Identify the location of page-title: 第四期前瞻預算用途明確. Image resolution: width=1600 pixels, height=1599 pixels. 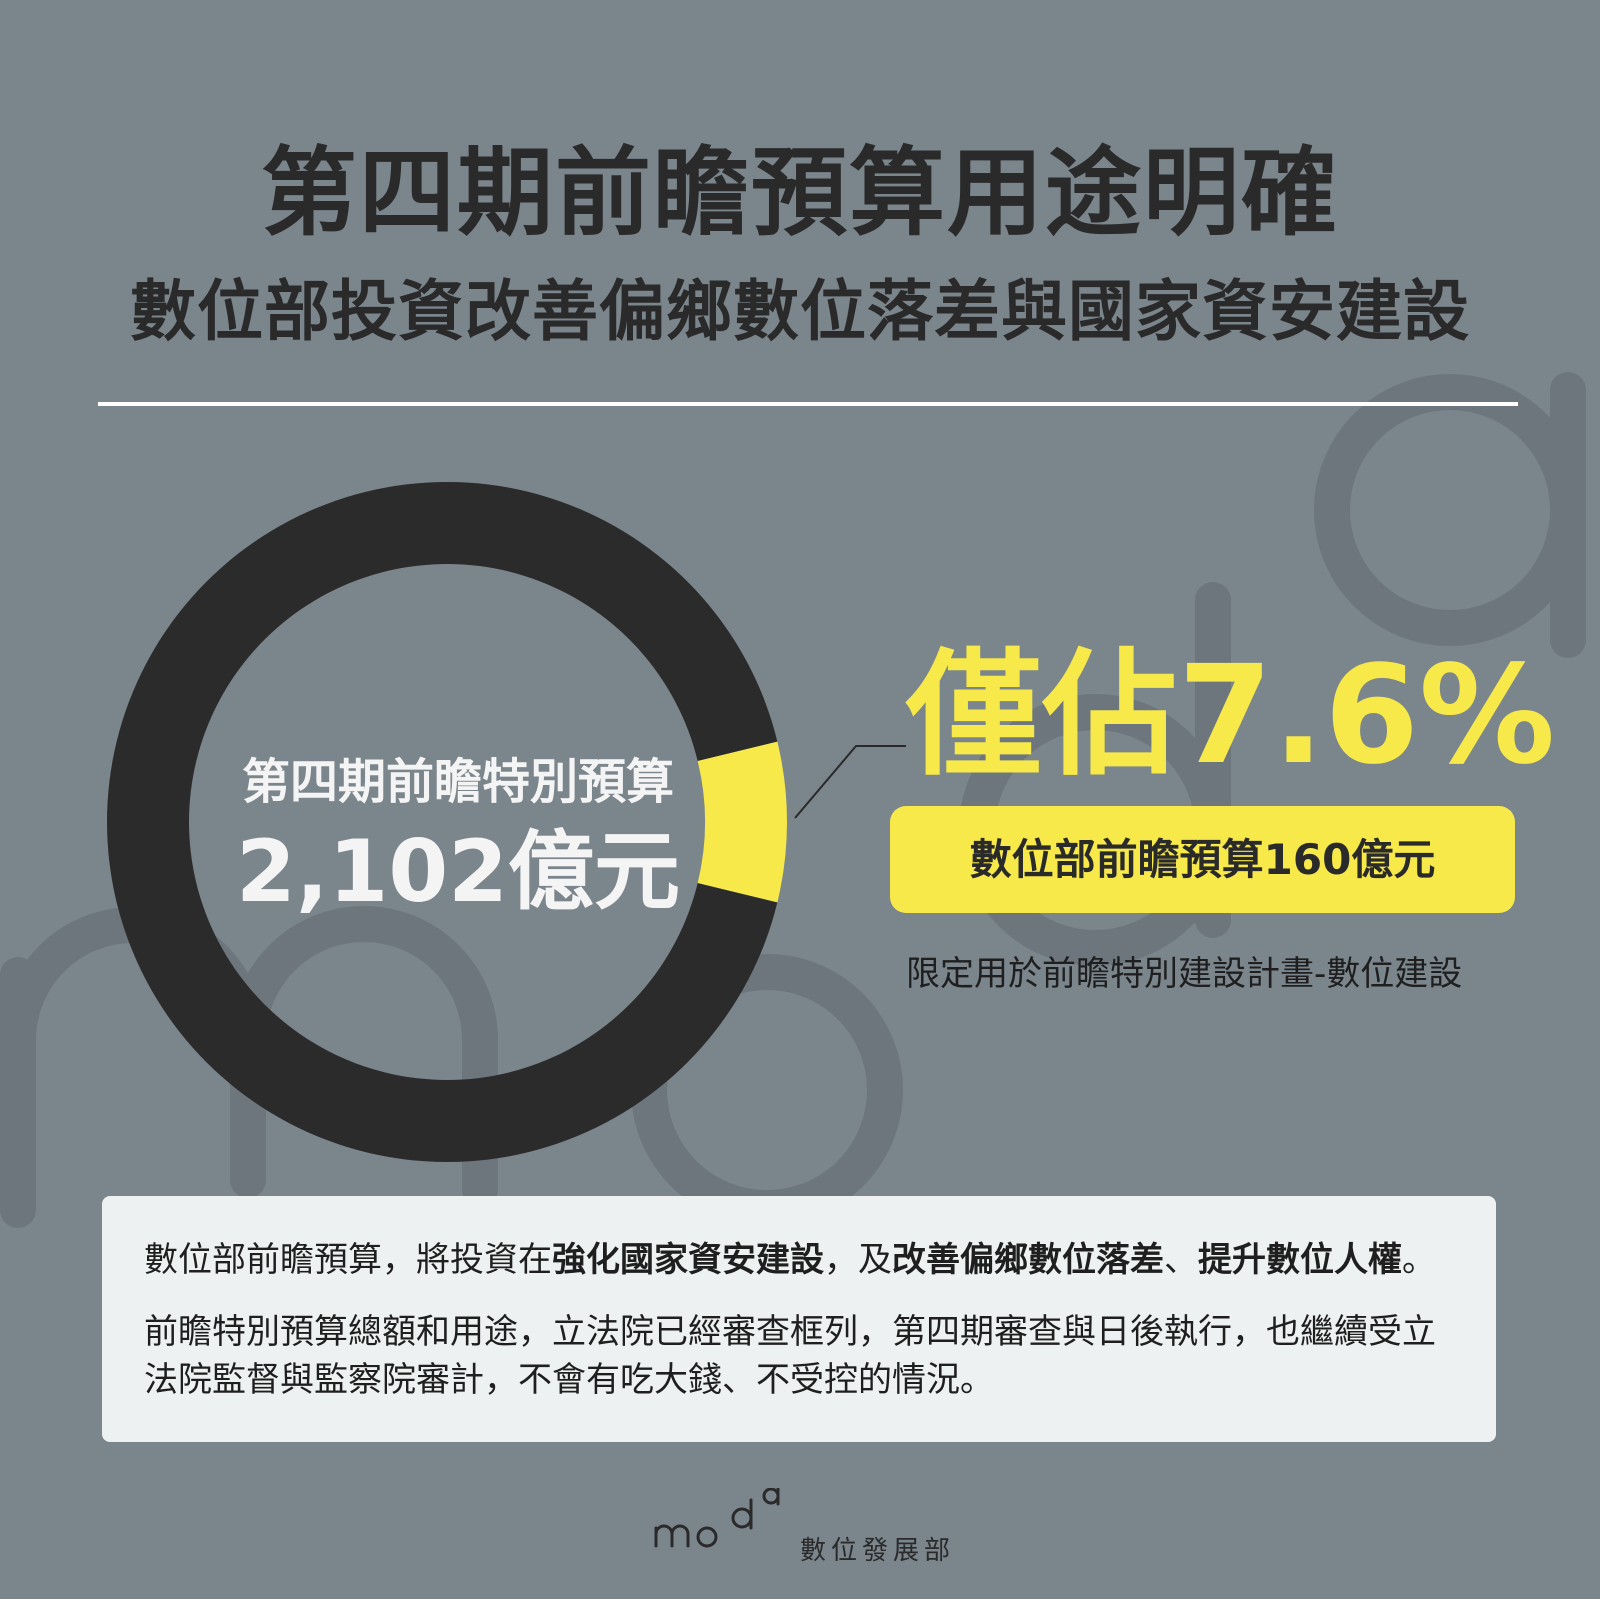
(800, 193).